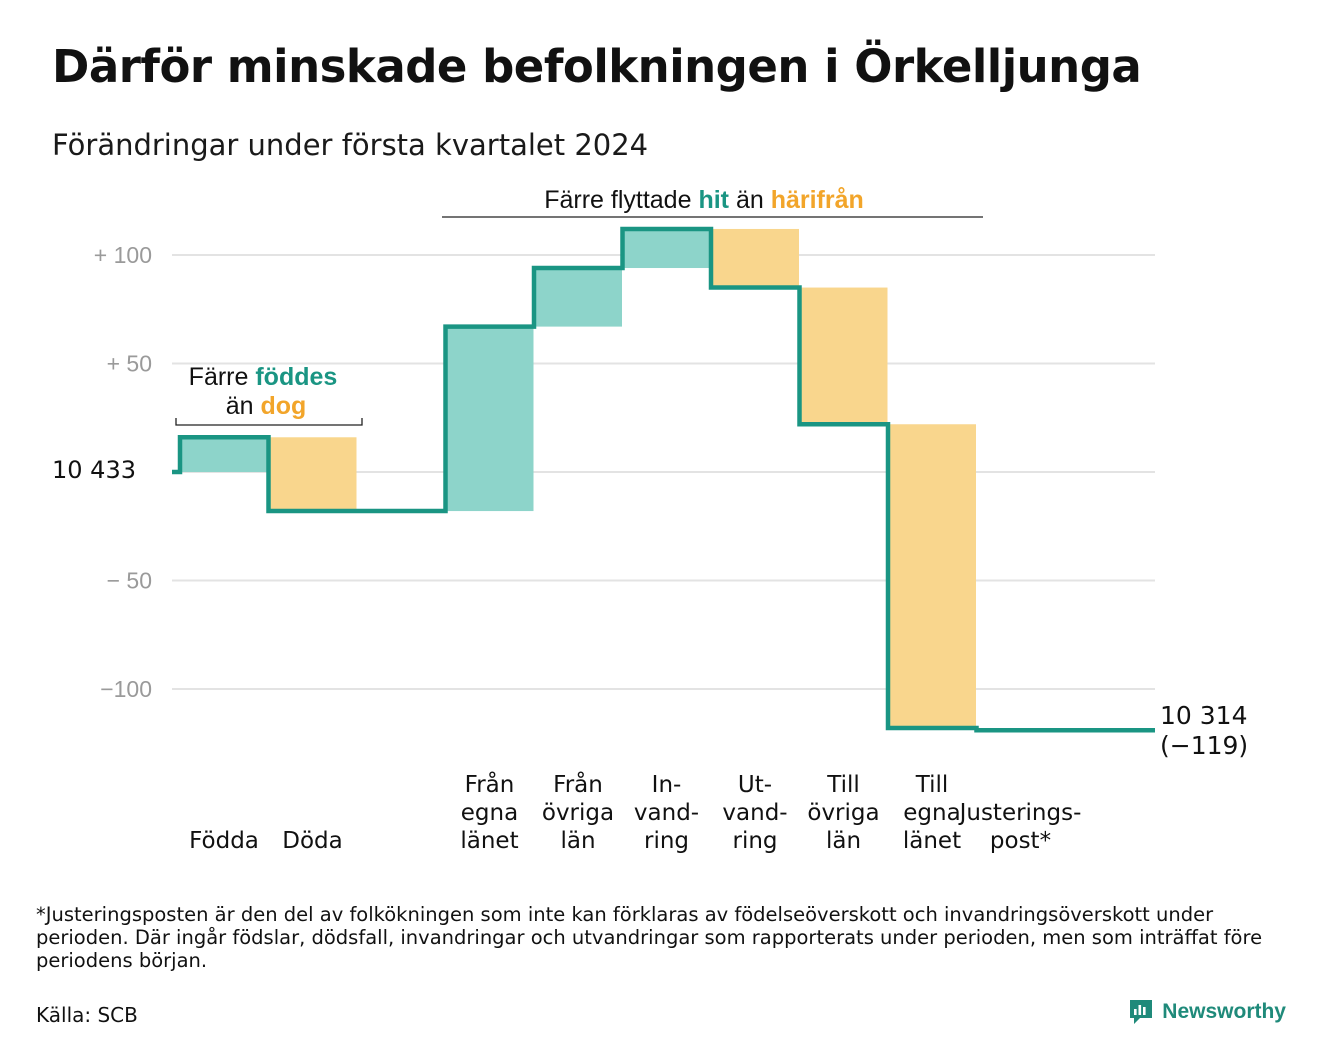 This screenshot has height=1060, width=1340. I want to click on y-tick-label: −100, so click(126, 689).